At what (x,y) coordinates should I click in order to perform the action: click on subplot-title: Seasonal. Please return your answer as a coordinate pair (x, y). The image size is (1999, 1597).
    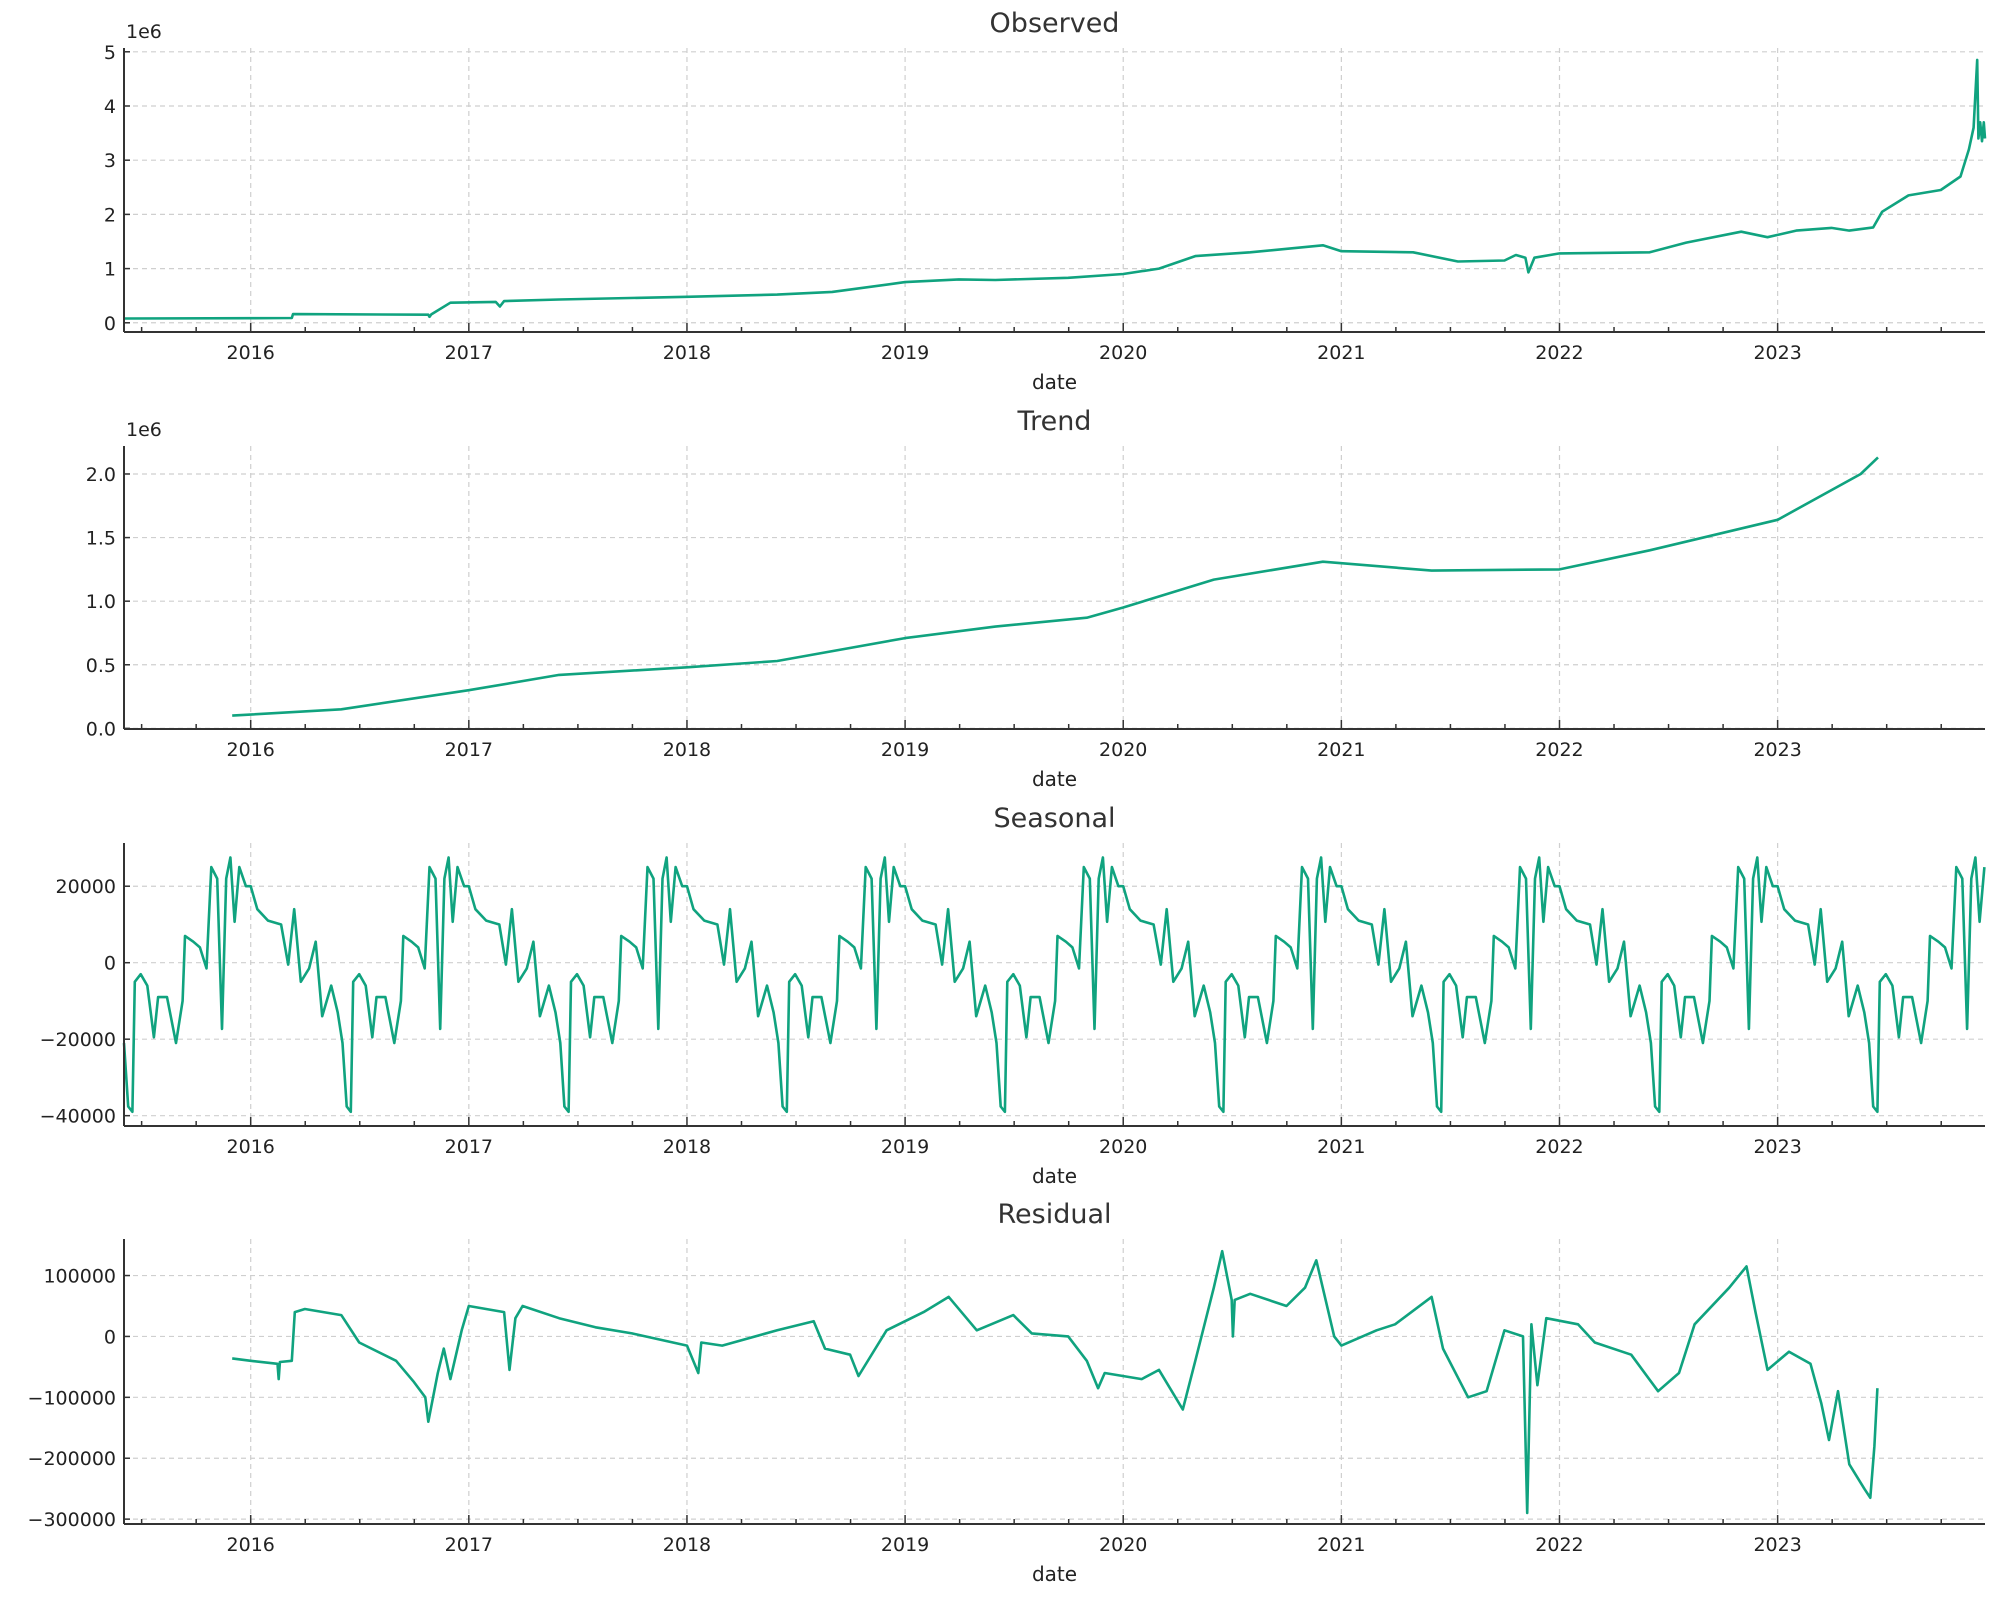
    Looking at the image, I should click on (1054, 818).